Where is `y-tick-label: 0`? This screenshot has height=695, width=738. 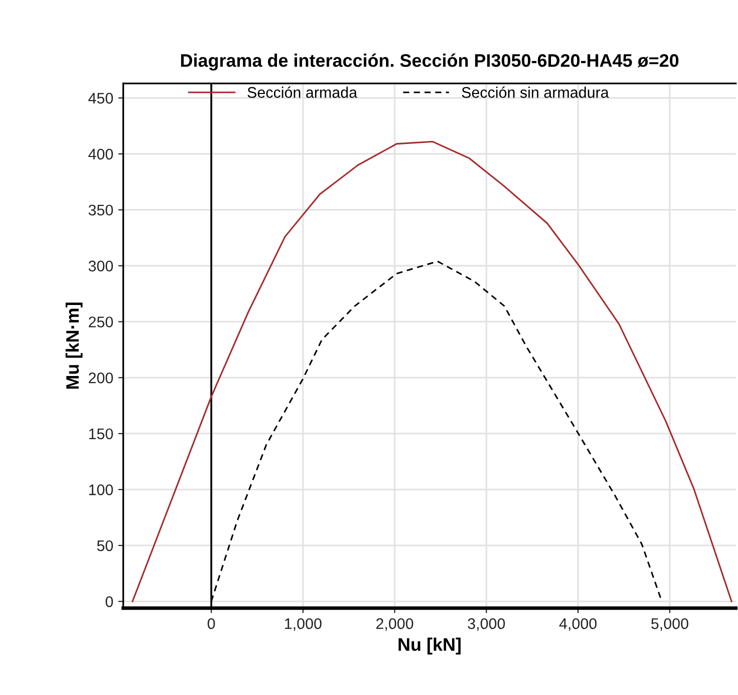
y-tick-label: 0 is located at coordinates (109, 602).